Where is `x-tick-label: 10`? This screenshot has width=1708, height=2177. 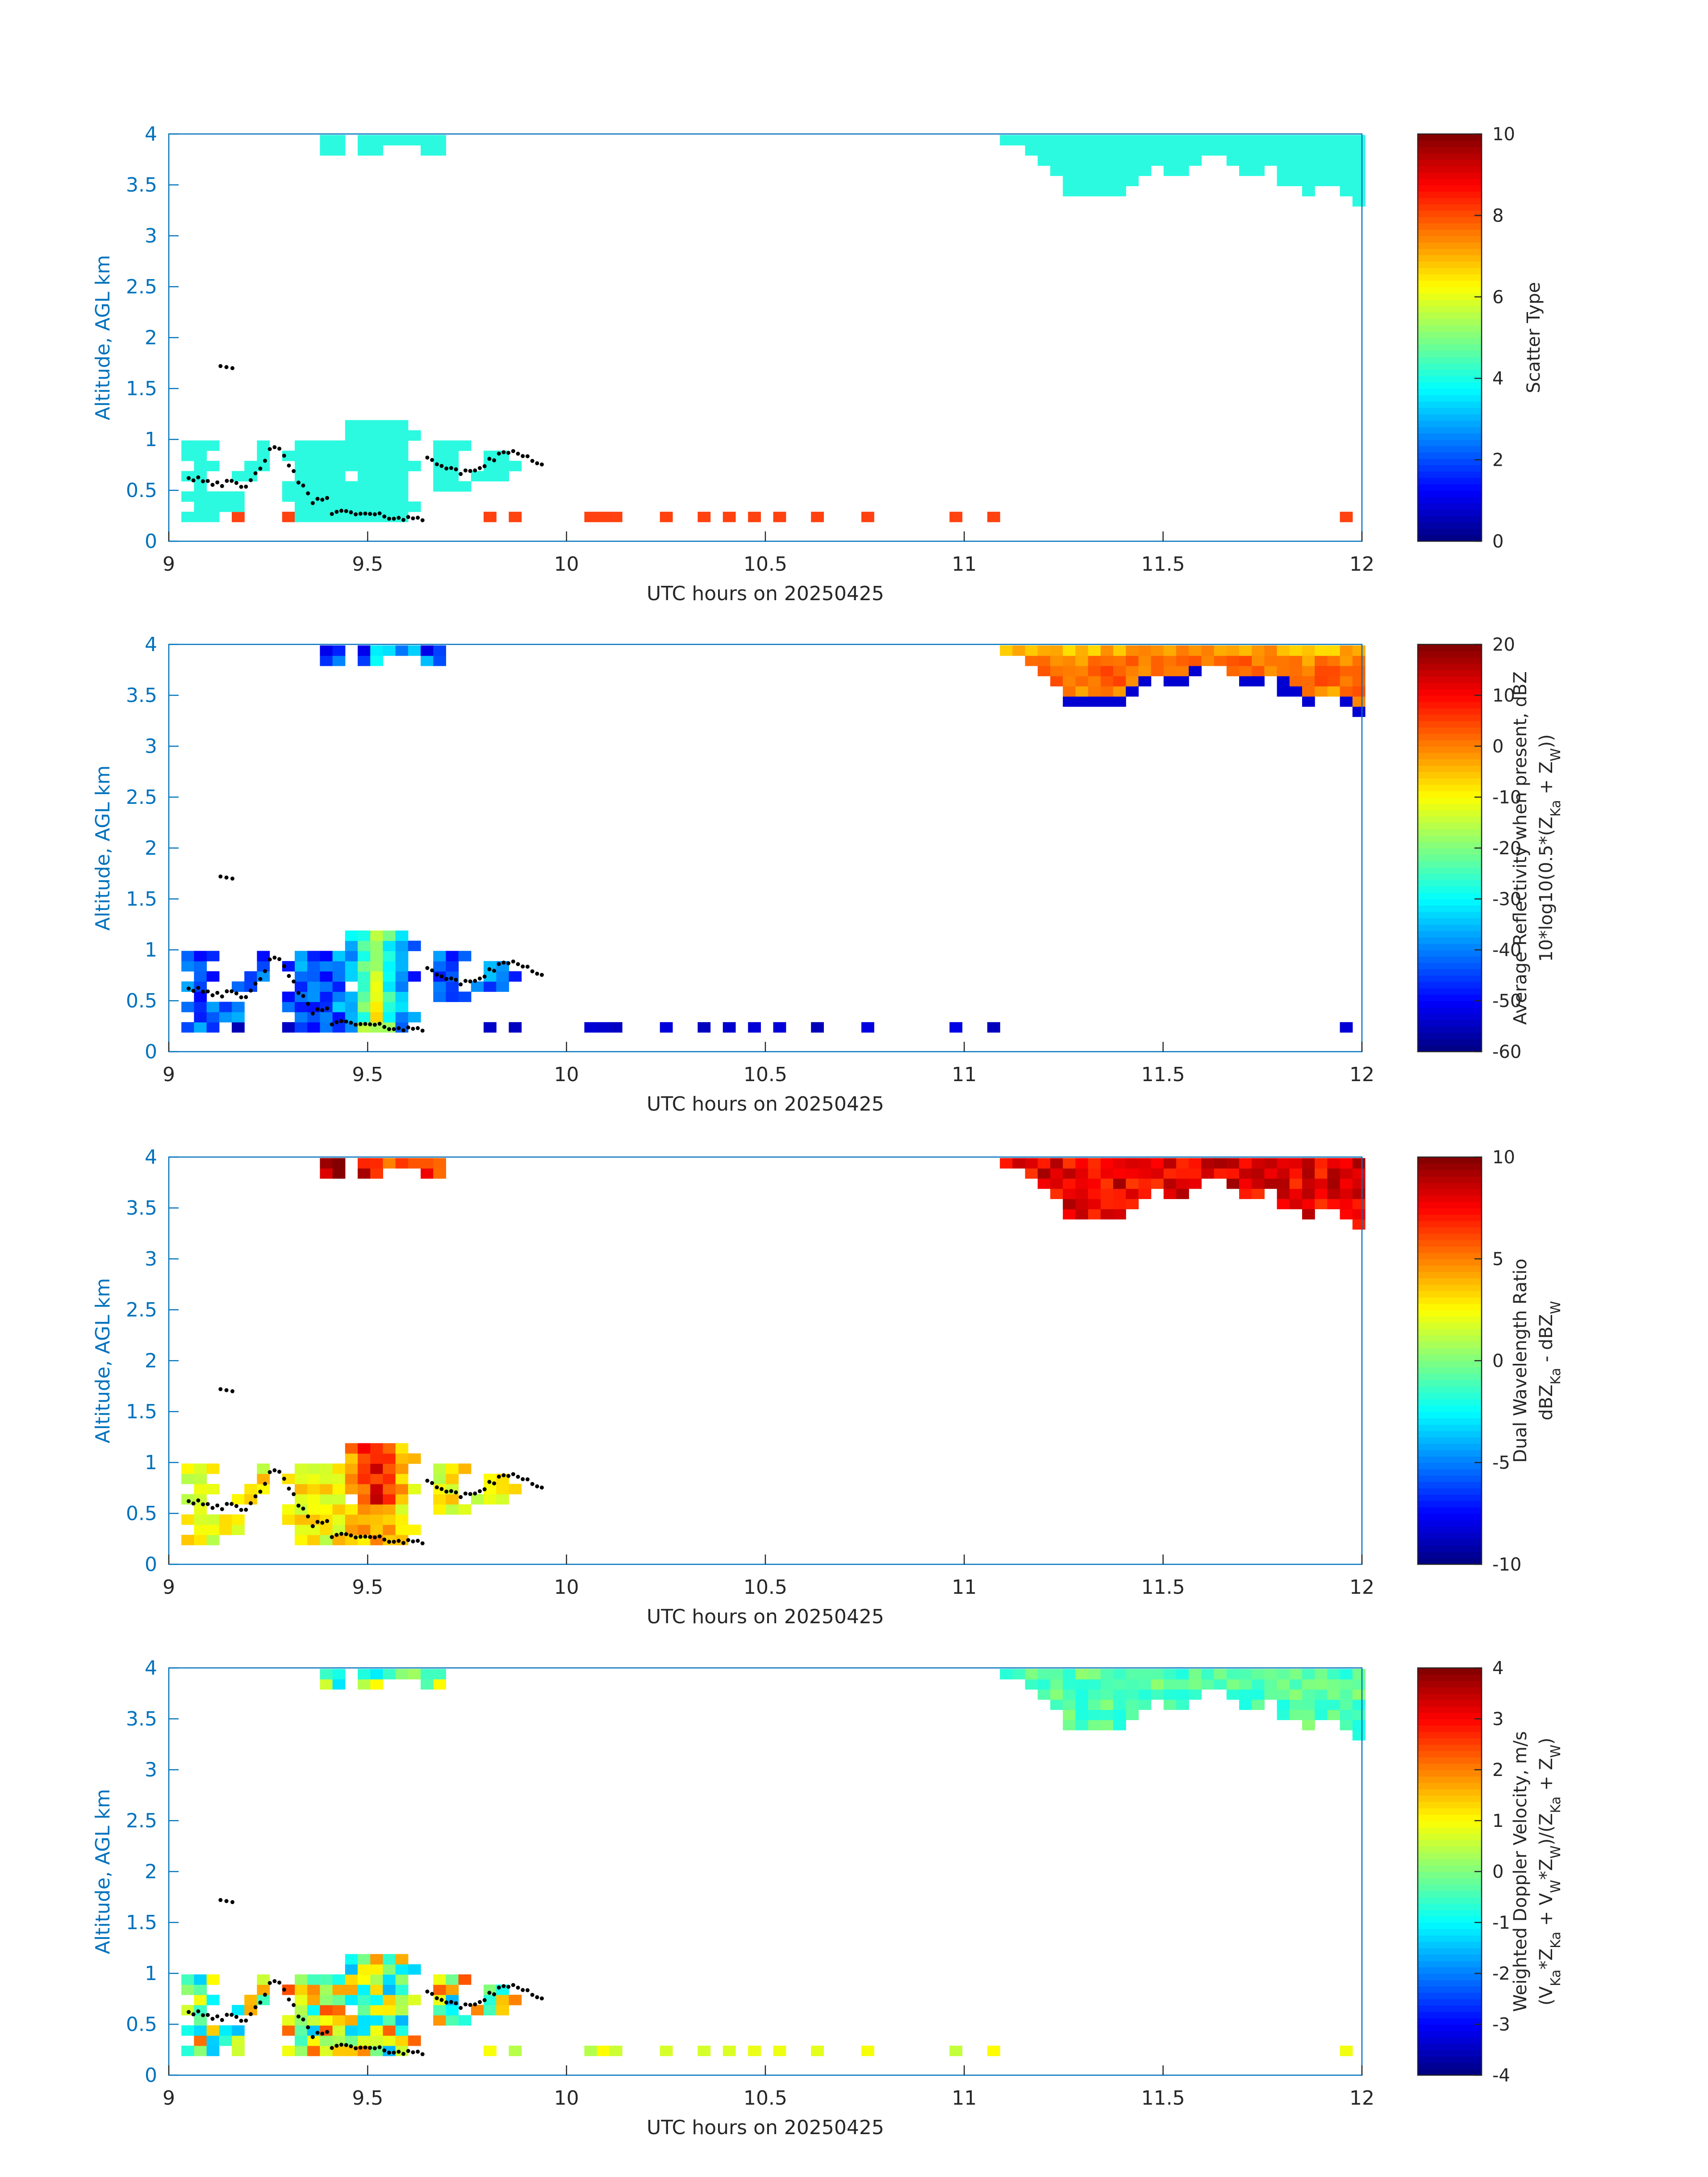 x-tick-label: 10 is located at coordinates (566, 564).